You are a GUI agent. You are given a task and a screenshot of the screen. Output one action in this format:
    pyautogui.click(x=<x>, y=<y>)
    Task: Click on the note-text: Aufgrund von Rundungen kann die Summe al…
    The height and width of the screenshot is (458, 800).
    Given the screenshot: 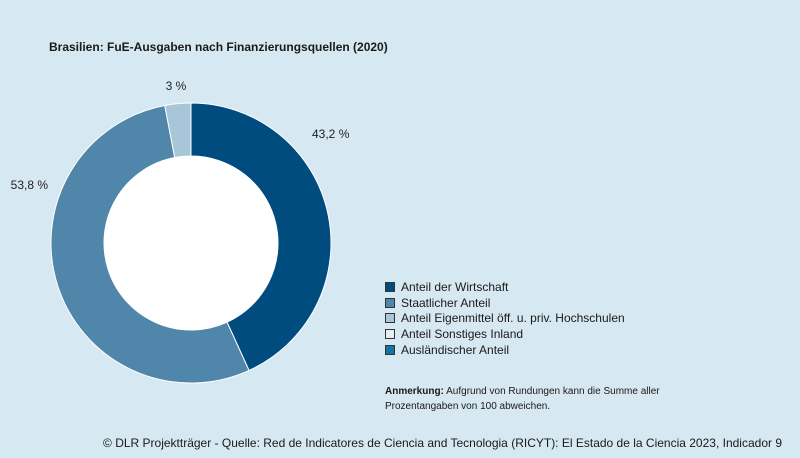 What is the action you would take?
    pyautogui.click(x=522, y=399)
    